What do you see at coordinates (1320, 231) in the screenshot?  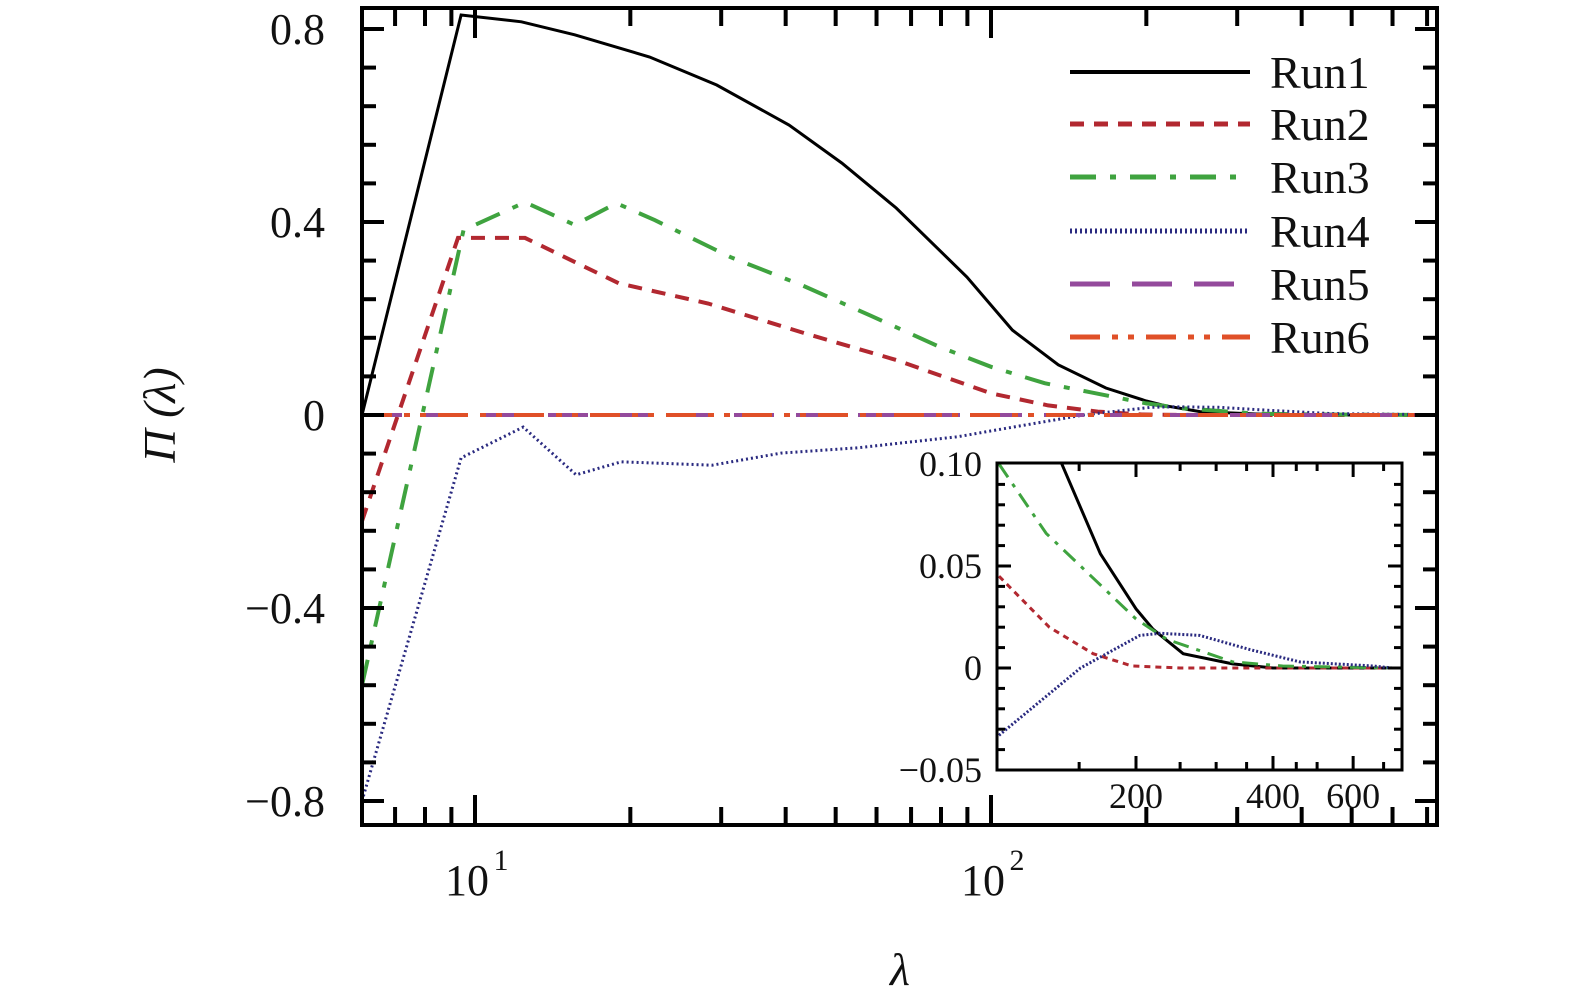 I see `legend-label-run4: Run4` at bounding box center [1320, 231].